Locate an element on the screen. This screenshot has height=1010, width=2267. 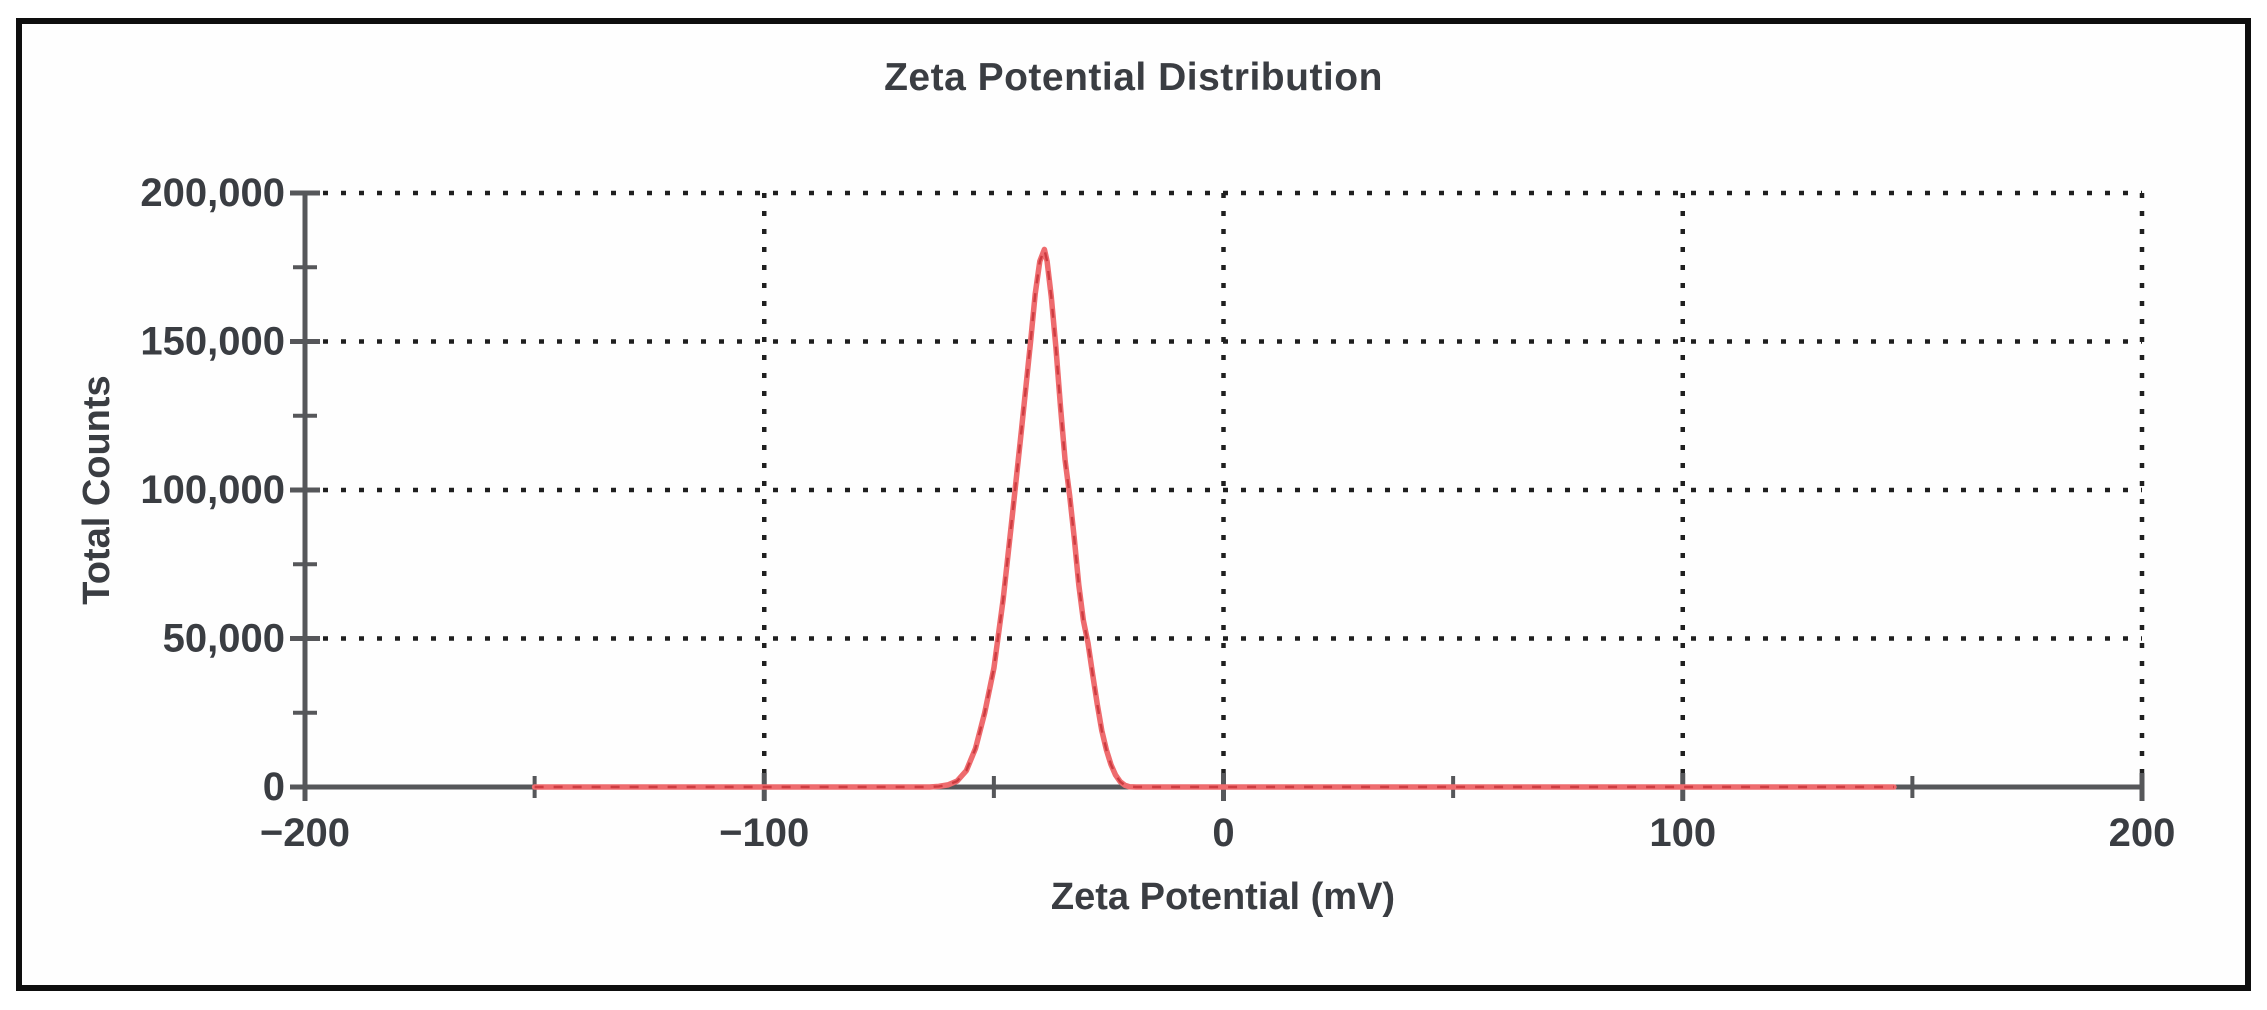
y-tick-label: 50,000 is located at coordinates (224, 639).